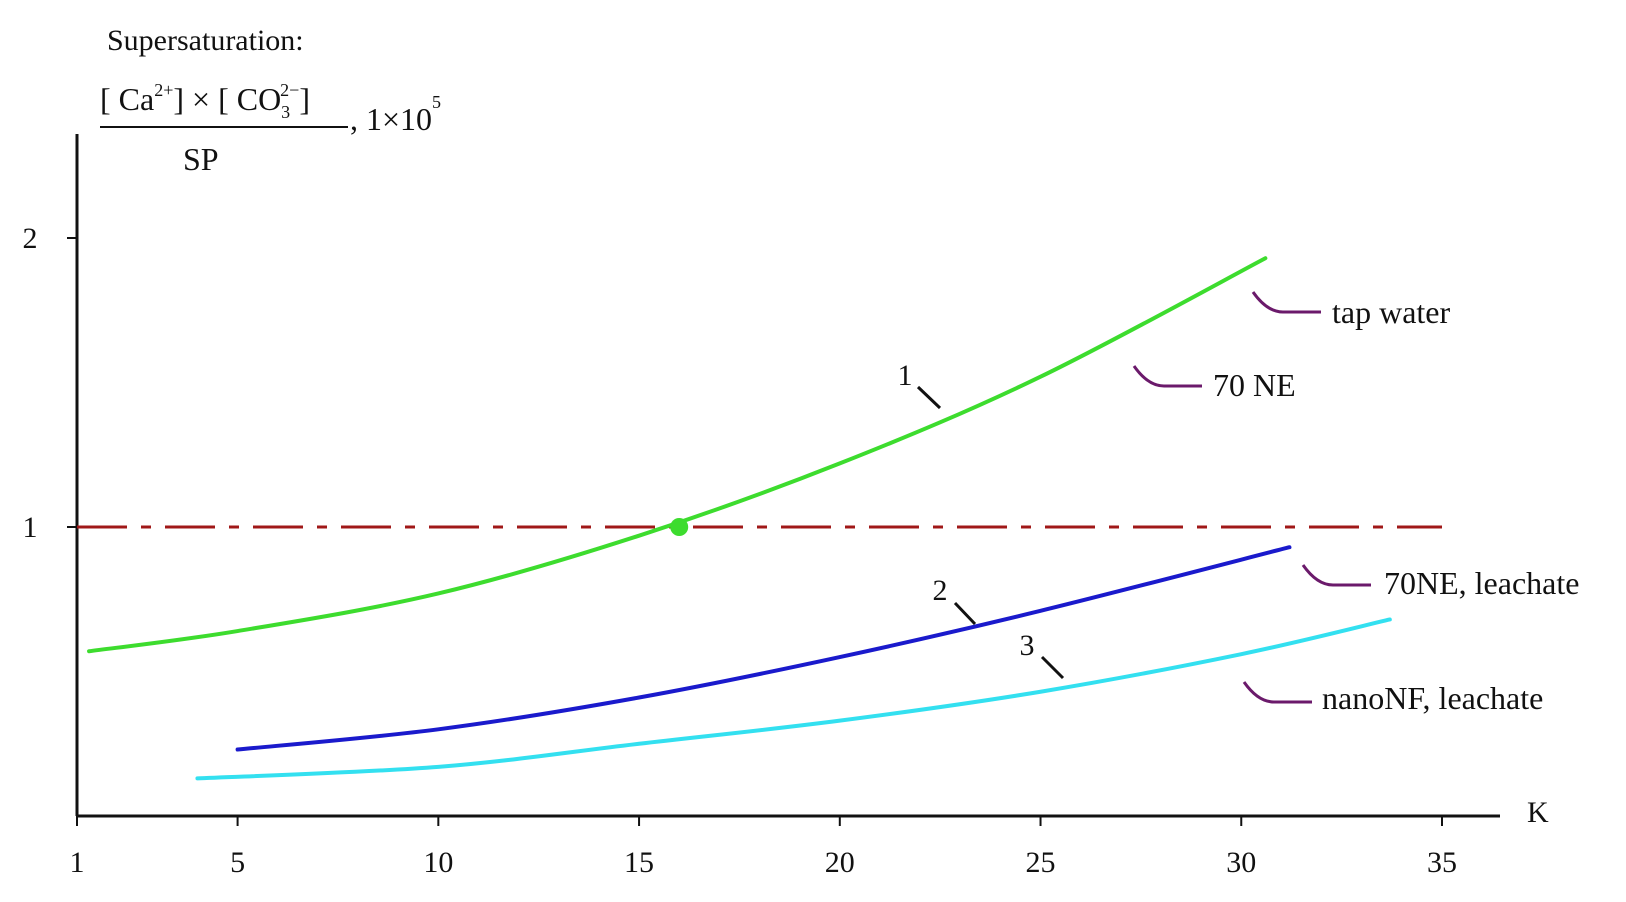  Describe the element at coordinates (50, 383) in the screenshot. I see `y-ticks: 12` at that location.